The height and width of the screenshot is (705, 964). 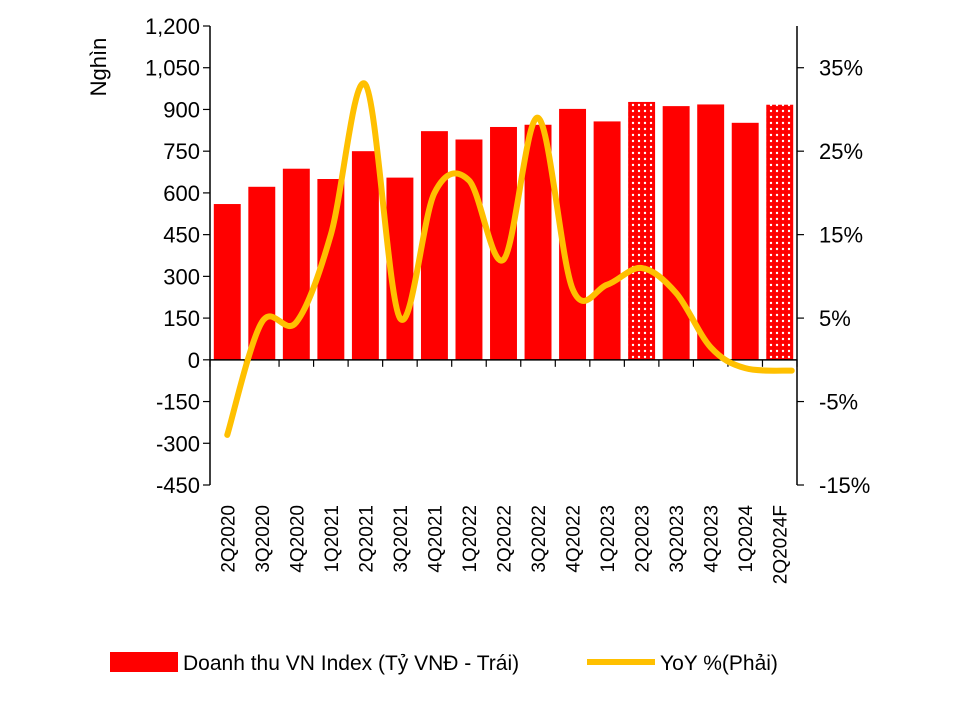 What do you see at coordinates (745, 241) in the screenshot?
I see `bar-1Q2024` at bounding box center [745, 241].